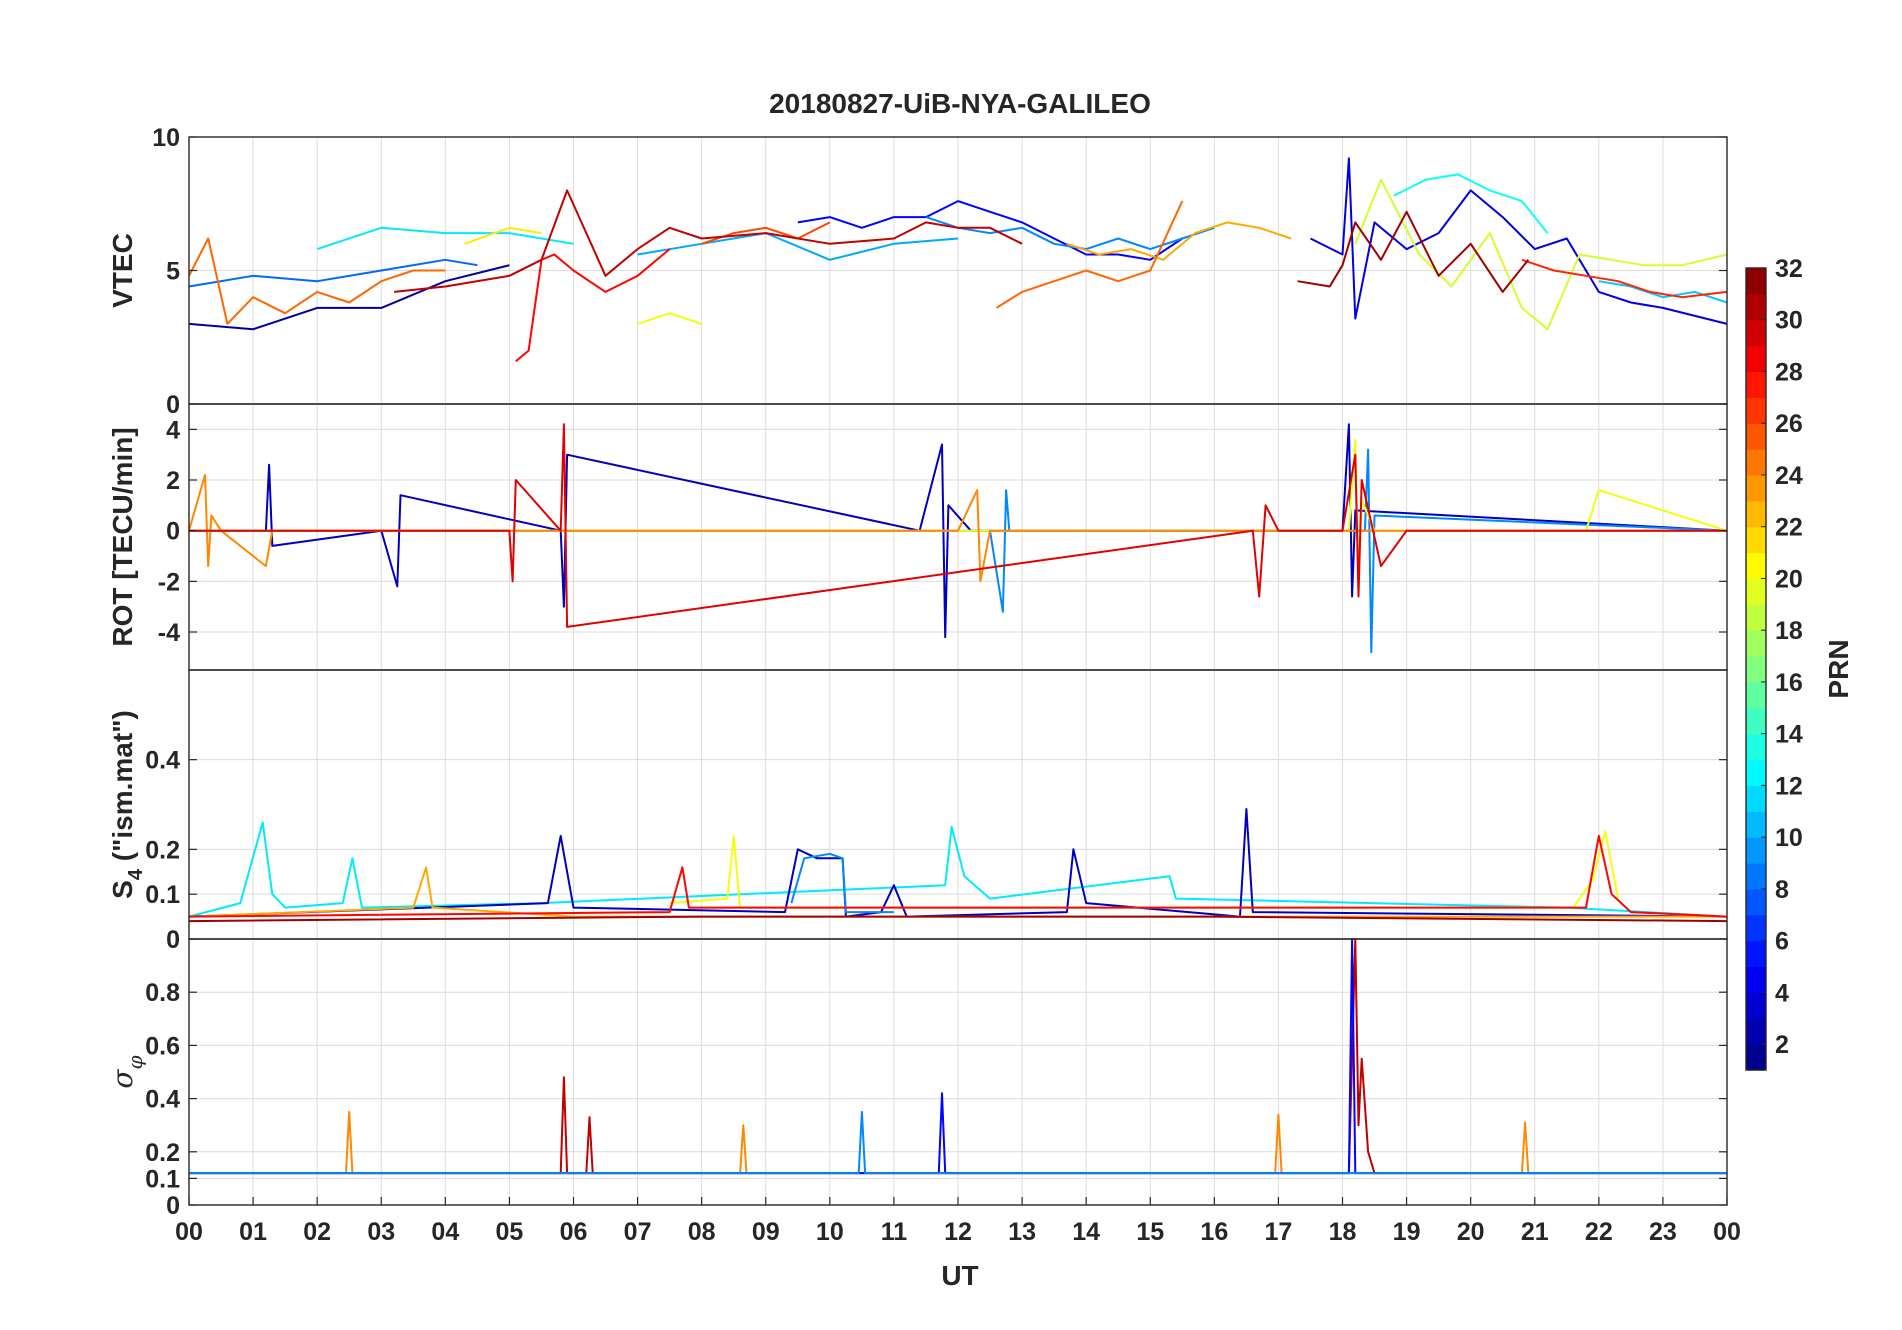  Describe the element at coordinates (766, 1232) in the screenshot. I see `x-tick-label: 09` at that location.